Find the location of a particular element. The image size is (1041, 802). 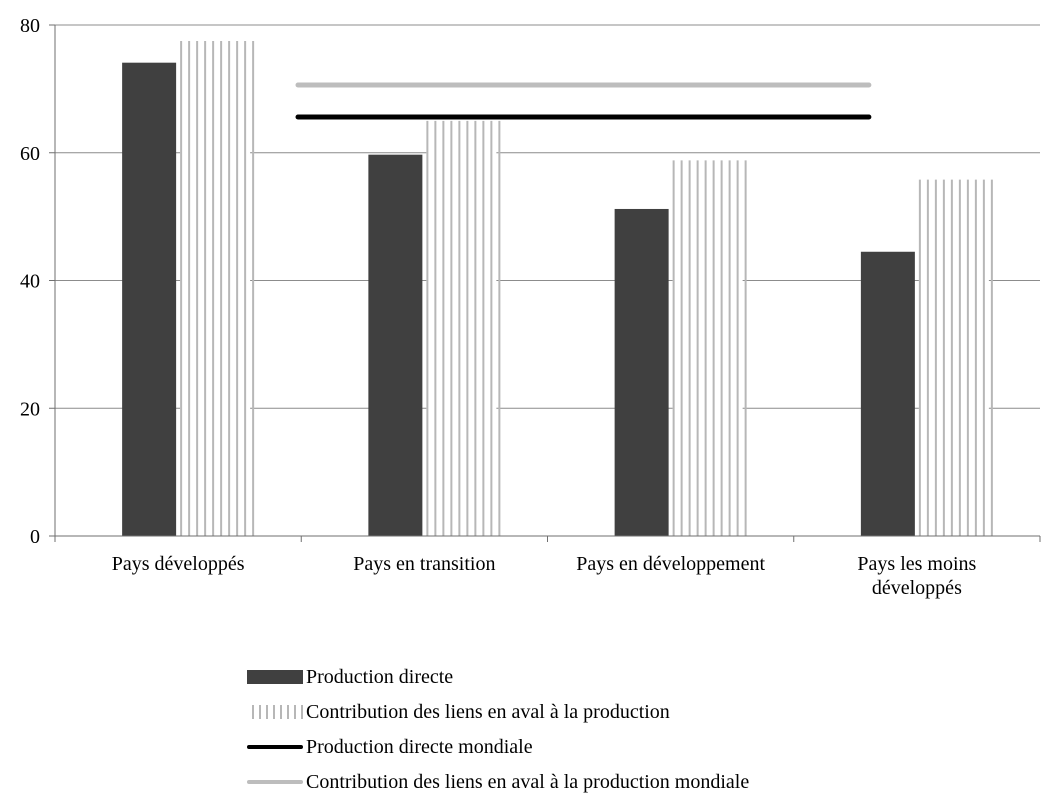

legend-swatch-hatch is located at coordinates (275, 711).